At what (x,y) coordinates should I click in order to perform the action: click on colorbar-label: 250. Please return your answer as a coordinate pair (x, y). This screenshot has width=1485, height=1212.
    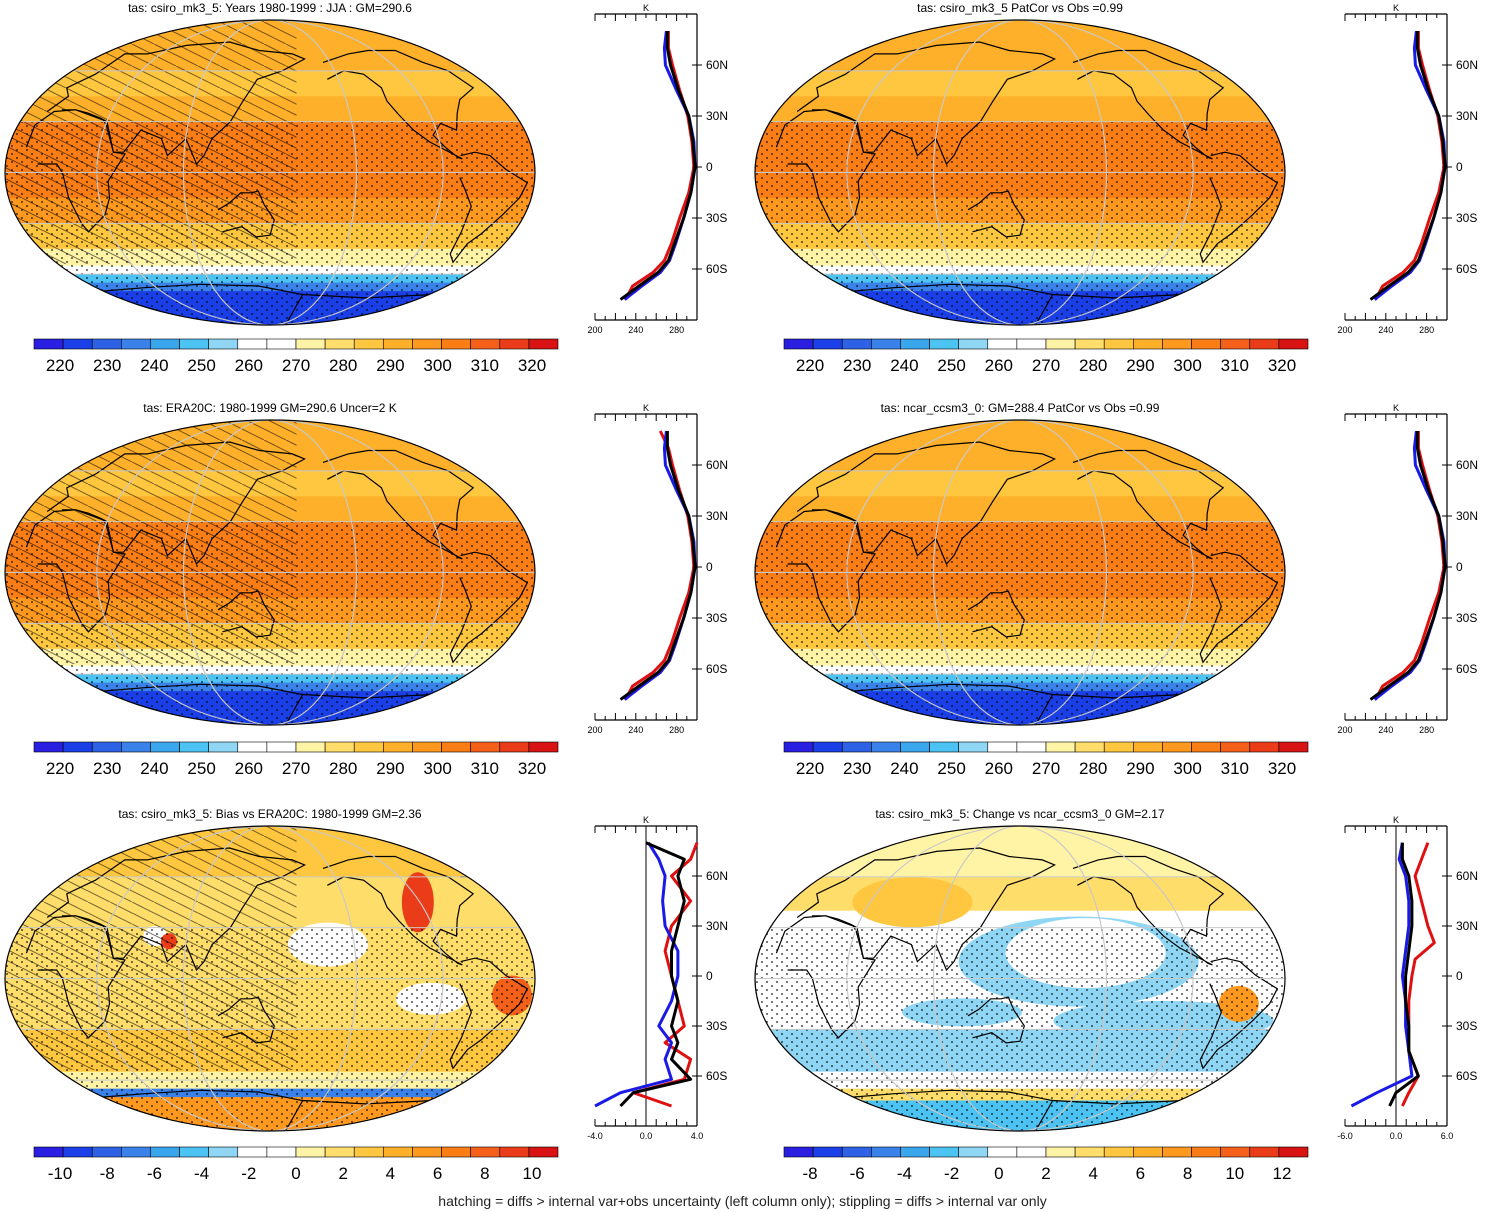
    Looking at the image, I should click on (201, 768).